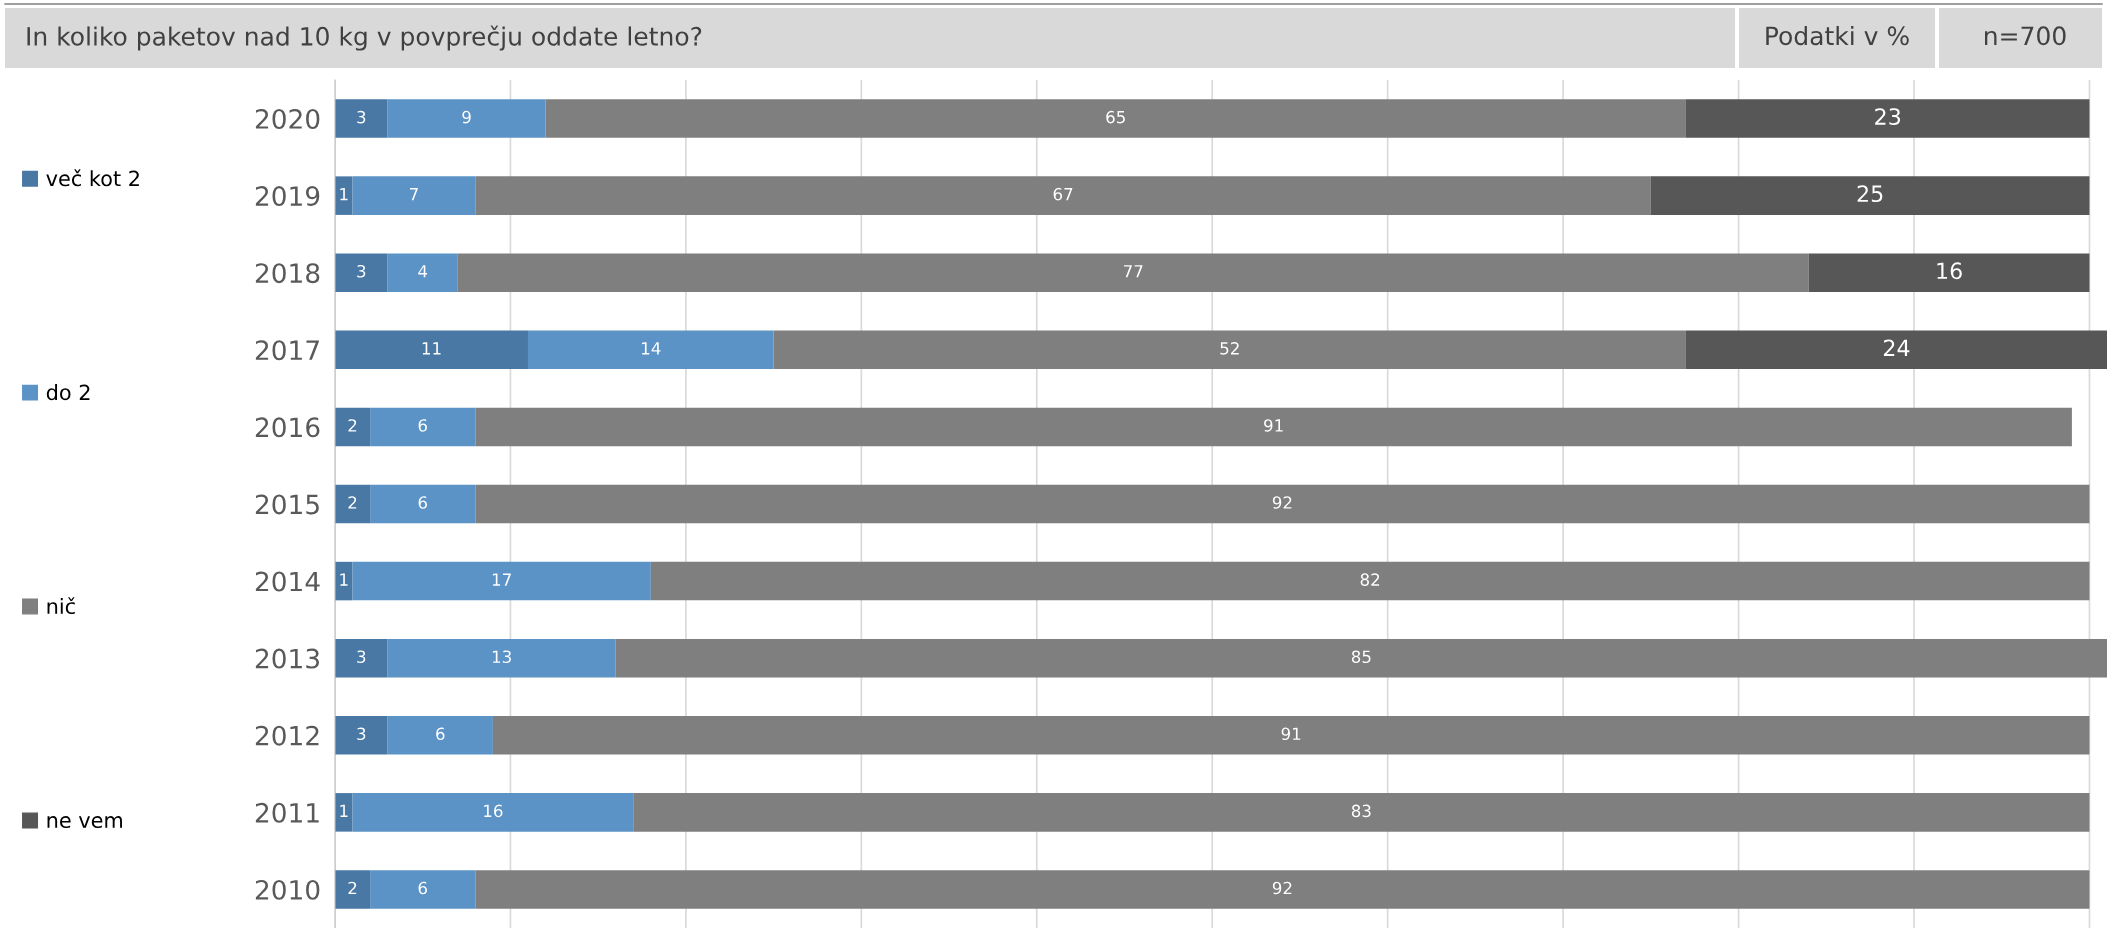  What do you see at coordinates (2025, 36) in the screenshot?
I see `text: n=700` at bounding box center [2025, 36].